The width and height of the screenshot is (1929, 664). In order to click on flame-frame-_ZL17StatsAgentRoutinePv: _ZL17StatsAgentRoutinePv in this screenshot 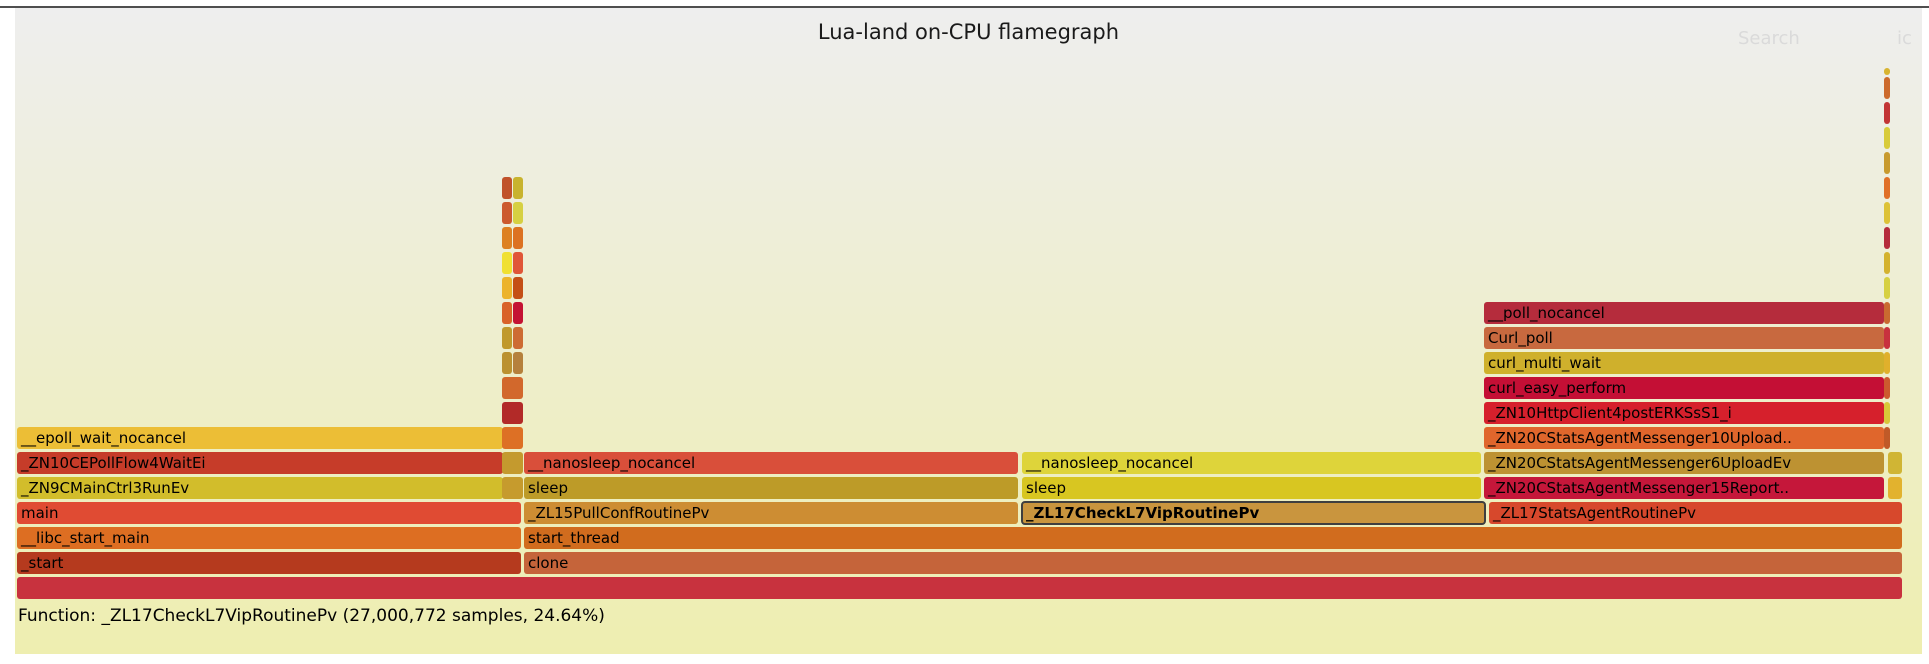, I will do `click(1695, 513)`.